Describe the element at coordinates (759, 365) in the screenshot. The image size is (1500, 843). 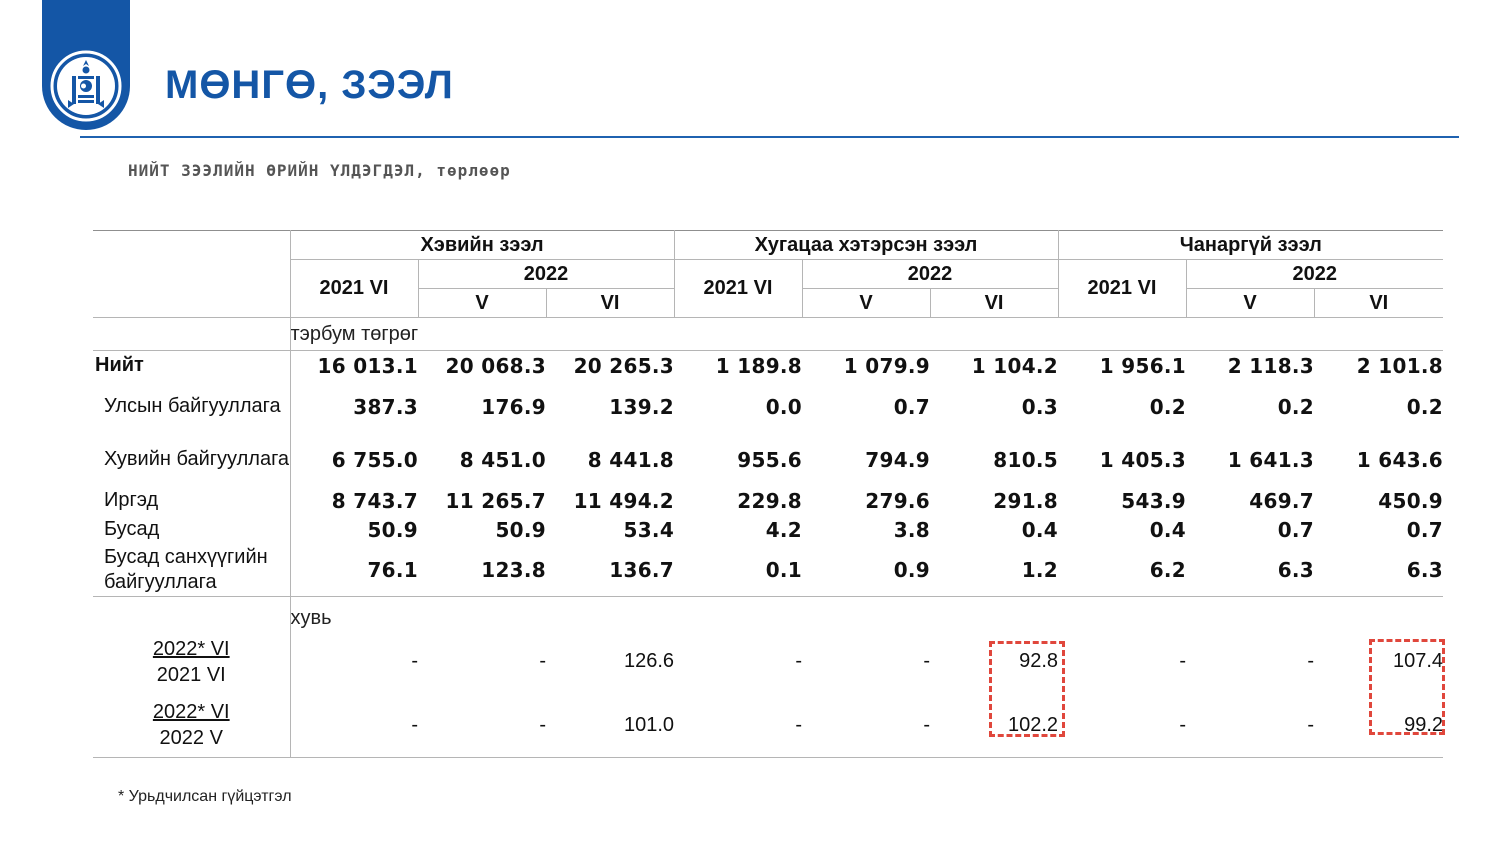
I see `table-cell: 1 189.8` at that location.